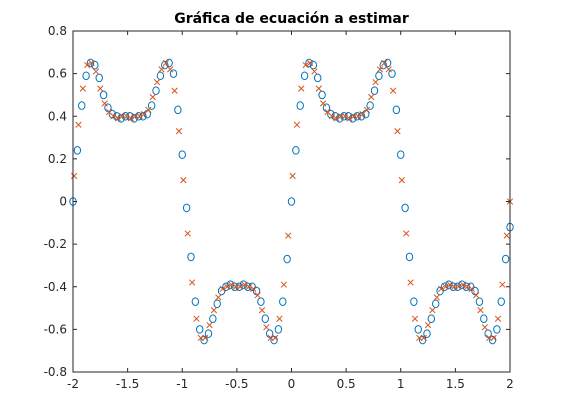 Image resolution: width=564 pixels, height=418 pixels. Describe the element at coordinates (57, 159) in the screenshot. I see `y-tick-label: 0.2` at that location.